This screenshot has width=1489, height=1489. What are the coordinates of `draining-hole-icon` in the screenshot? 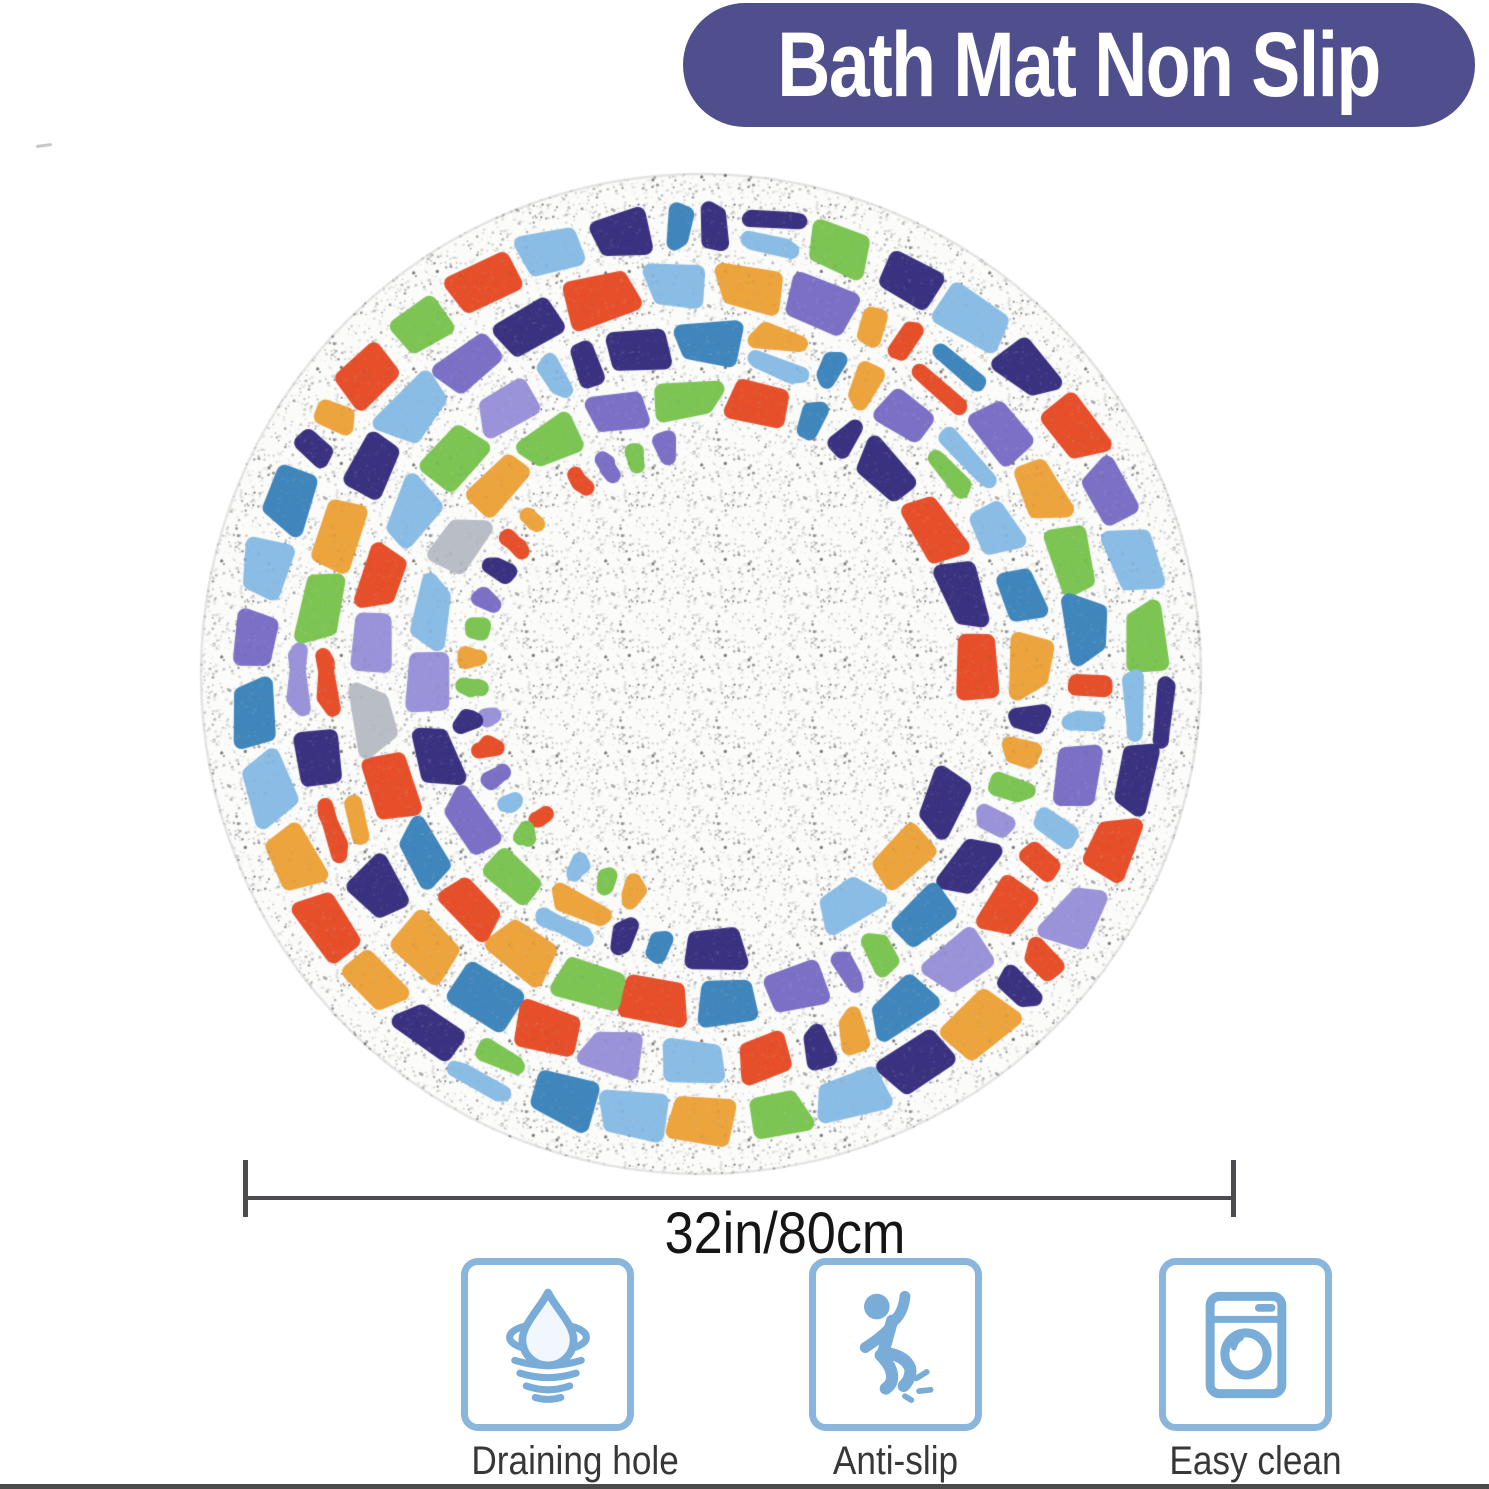 It's located at (547, 1345).